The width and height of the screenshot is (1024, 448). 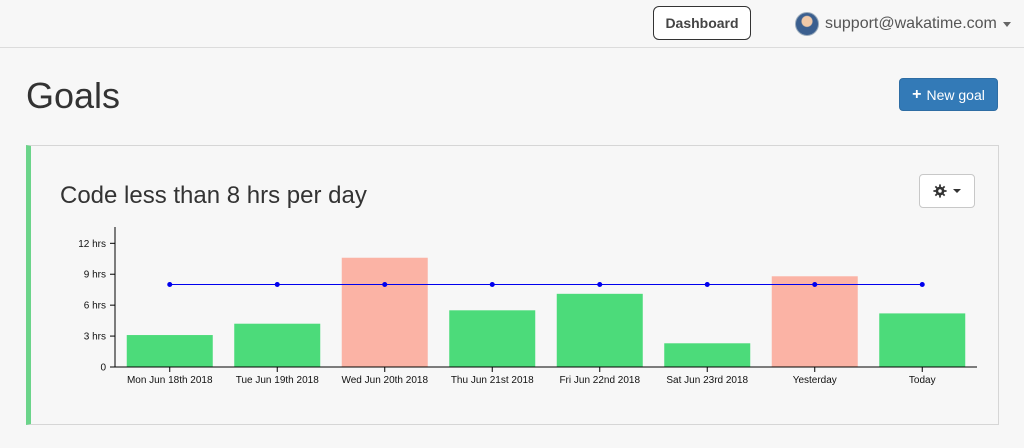 I want to click on goal-settings-button, so click(x=947, y=191).